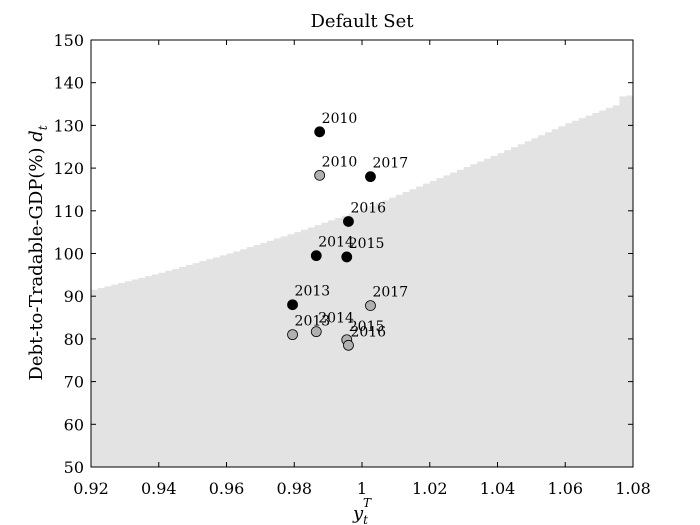 This screenshot has width=700, height=525. I want to click on y-axis-label: Debt-to-Tradable-GDP(%) dt, so click(38, 252).